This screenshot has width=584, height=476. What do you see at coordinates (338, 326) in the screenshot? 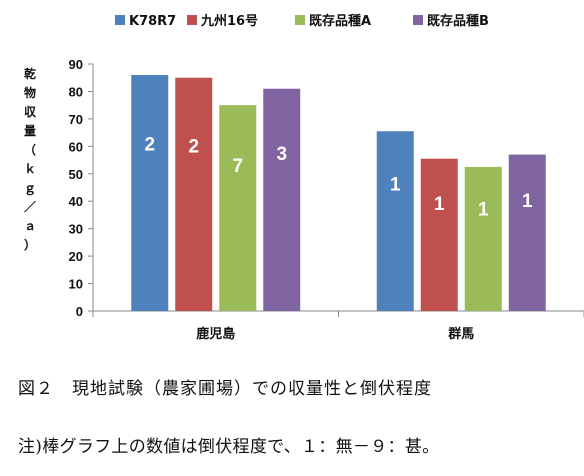
I see `x-axis: 鹿児島 群馬` at bounding box center [338, 326].